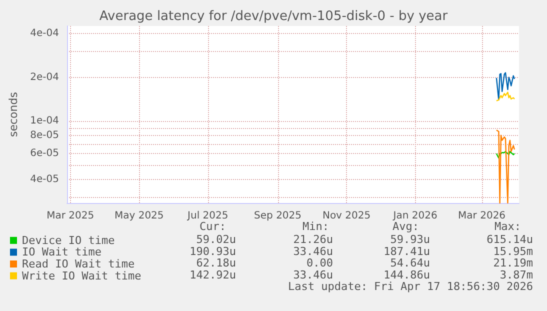 The width and height of the screenshot is (547, 311). I want to click on text: 21.19m, so click(513, 263).